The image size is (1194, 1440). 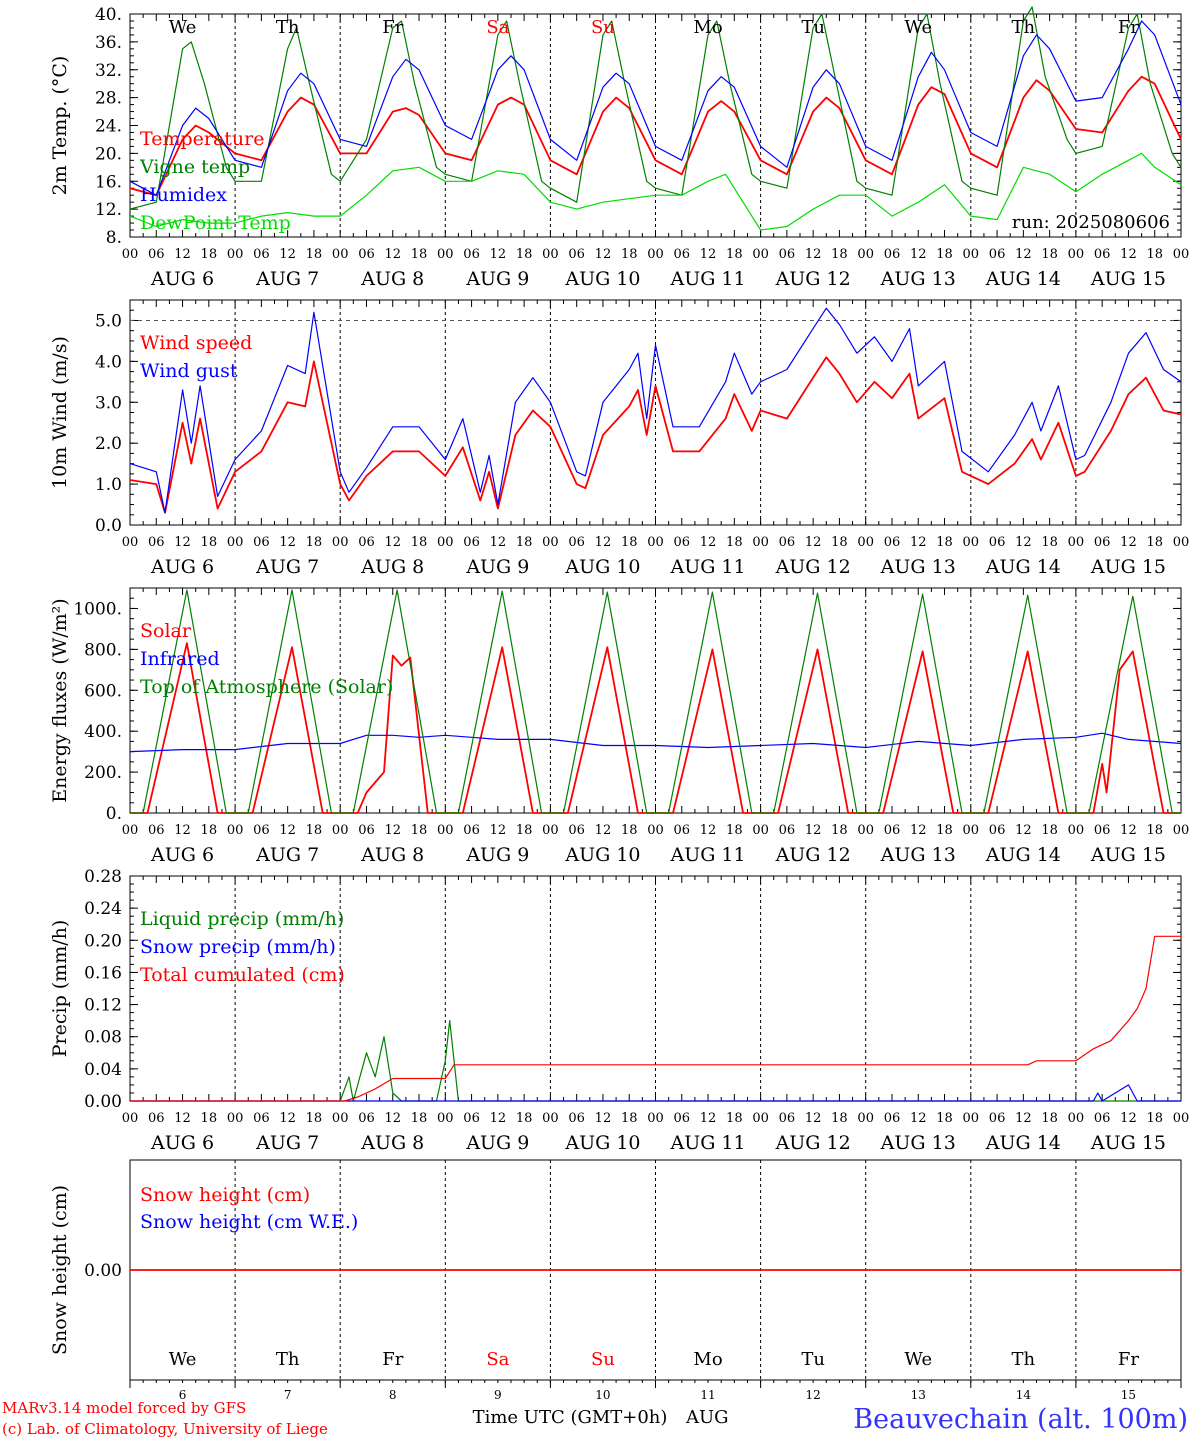 I want to click on date-number: 9, so click(x=498, y=1395).